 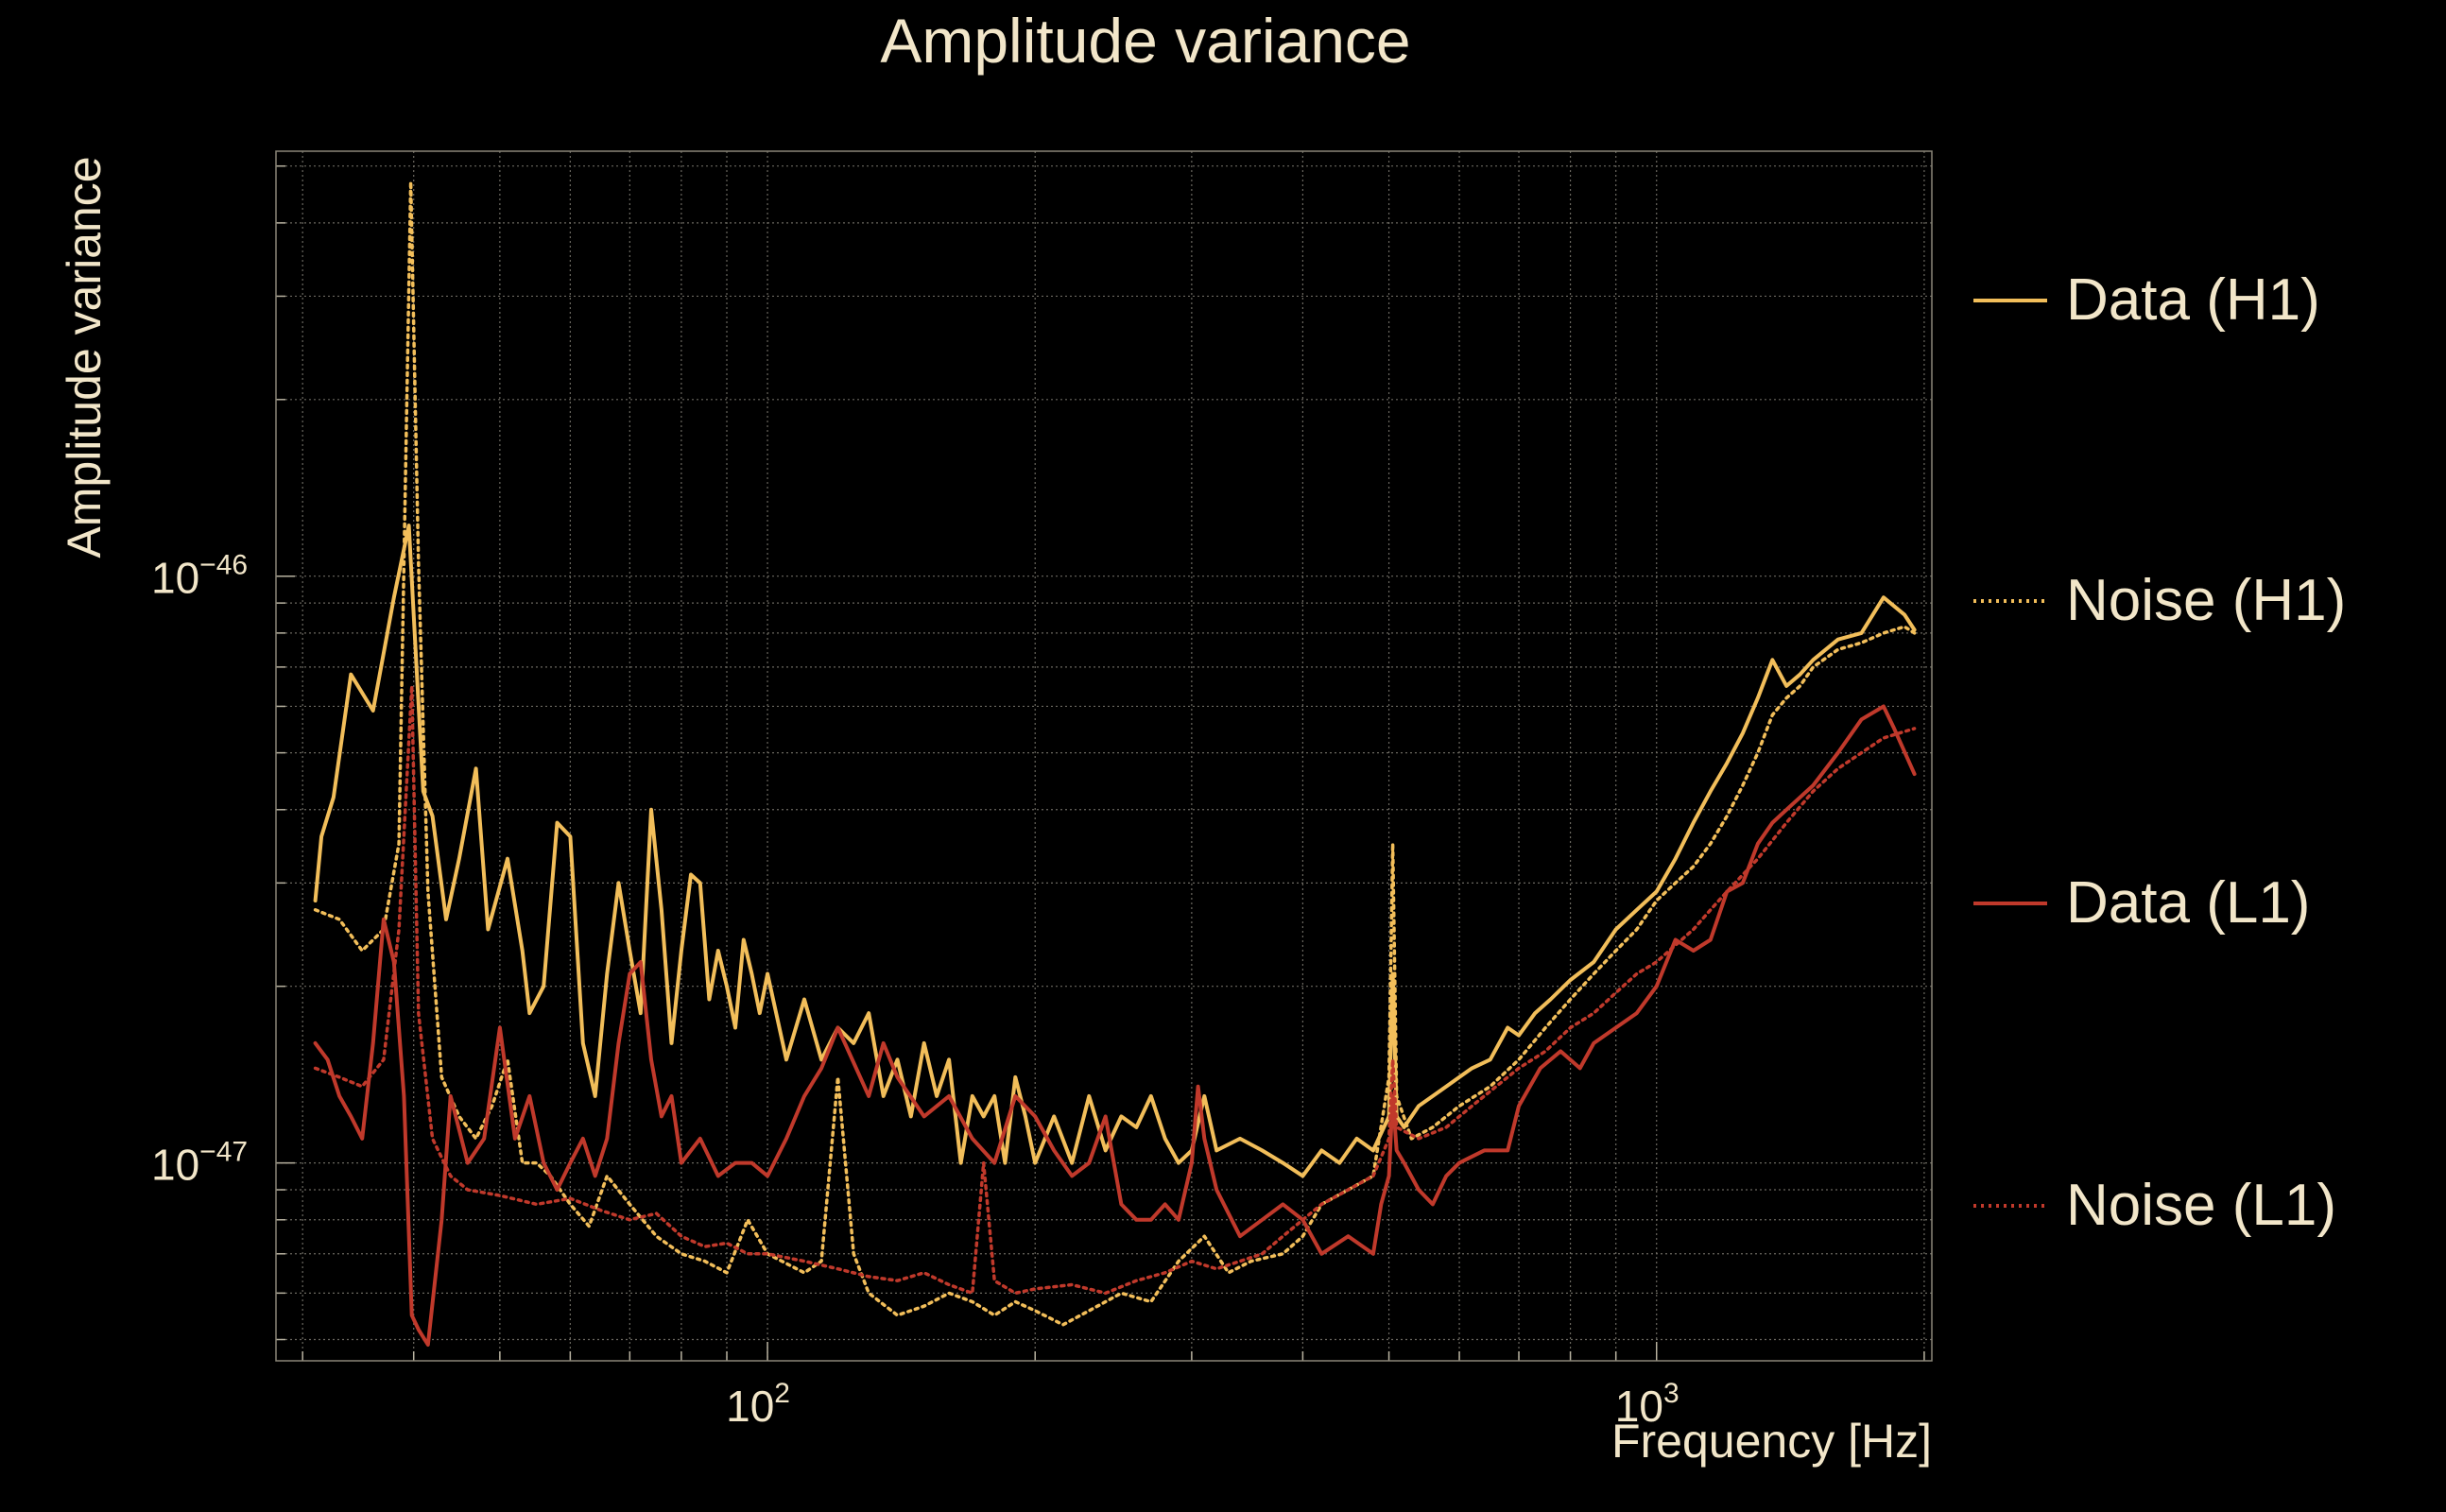 What do you see at coordinates (2159, 752) in the screenshot?
I see `legend: Data (H1) Noise (H1) Data (L1) Noise (L1)` at bounding box center [2159, 752].